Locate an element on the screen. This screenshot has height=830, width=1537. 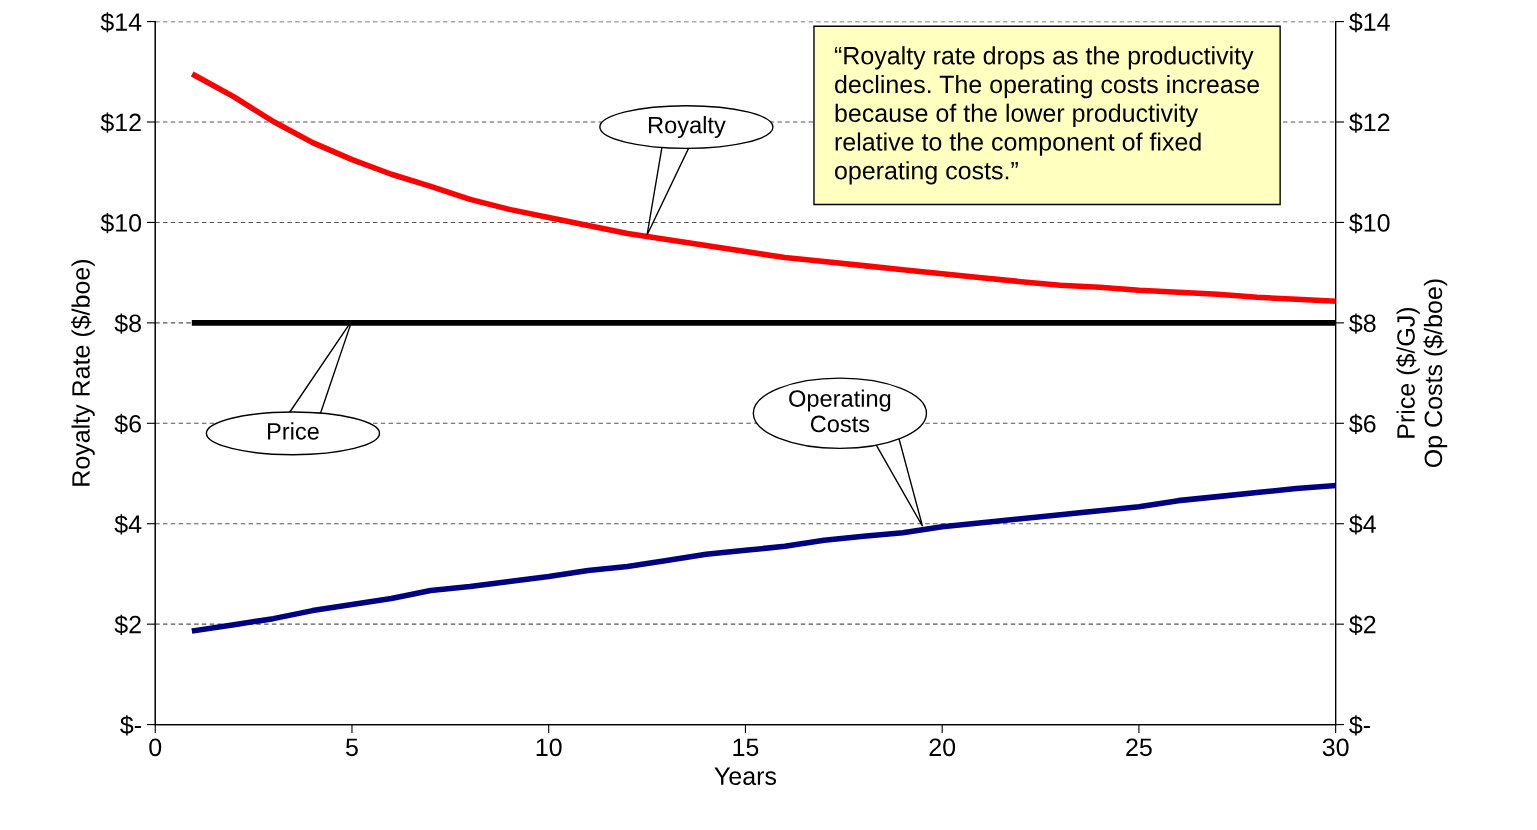
y2-tick-label: $4 is located at coordinates (1362, 524).